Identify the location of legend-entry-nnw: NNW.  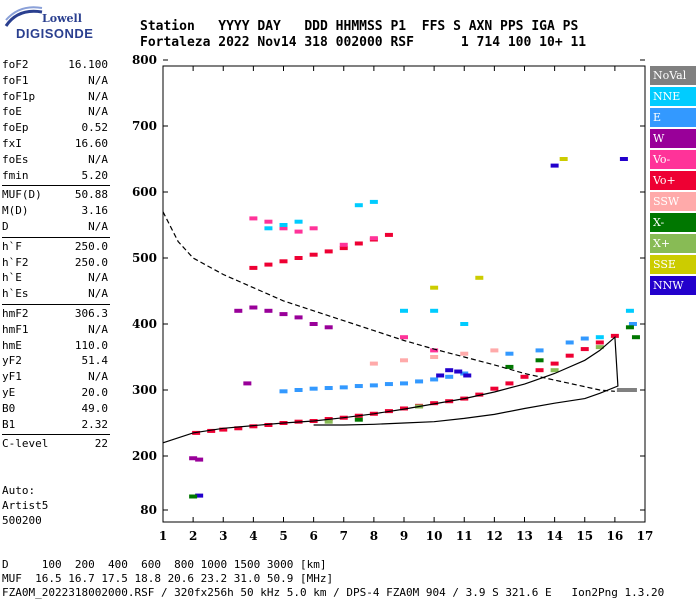
(673, 285).